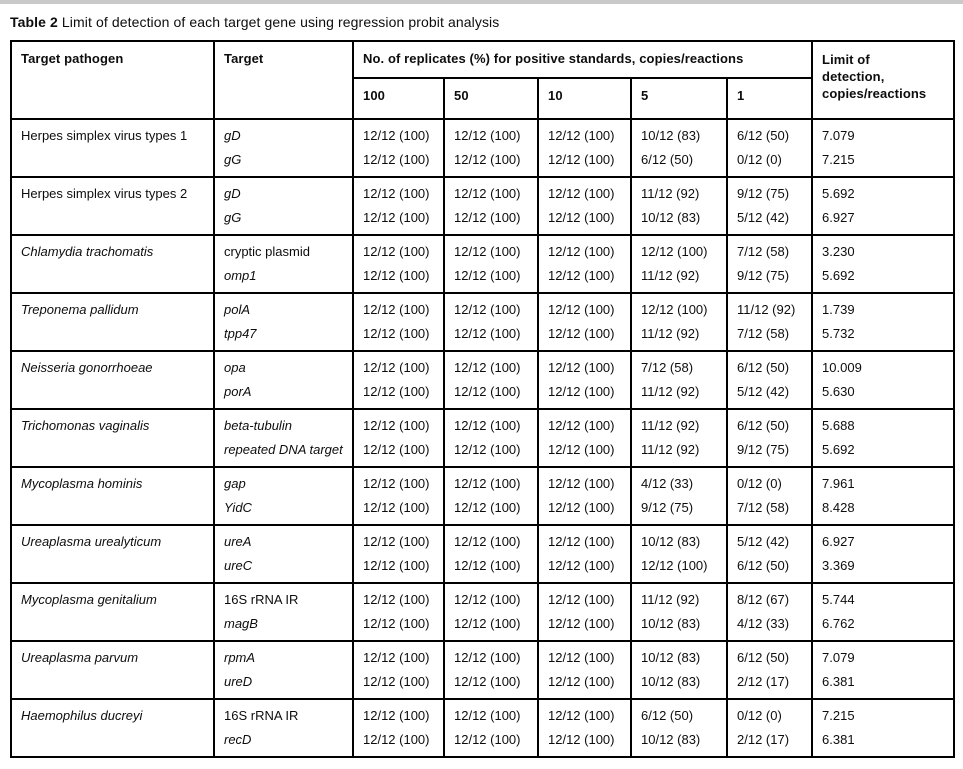 This screenshot has width=963, height=769. I want to click on lod-value-cell: 7.215 6.381, so click(883, 728).